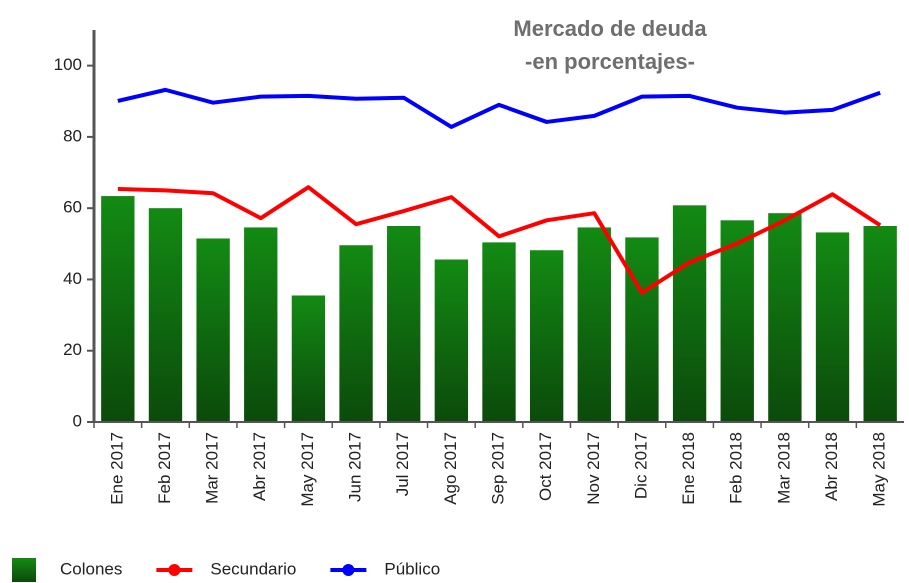 This screenshot has width=909, height=583. Describe the element at coordinates (91, 568) in the screenshot. I see `legend-label: Colones` at that location.